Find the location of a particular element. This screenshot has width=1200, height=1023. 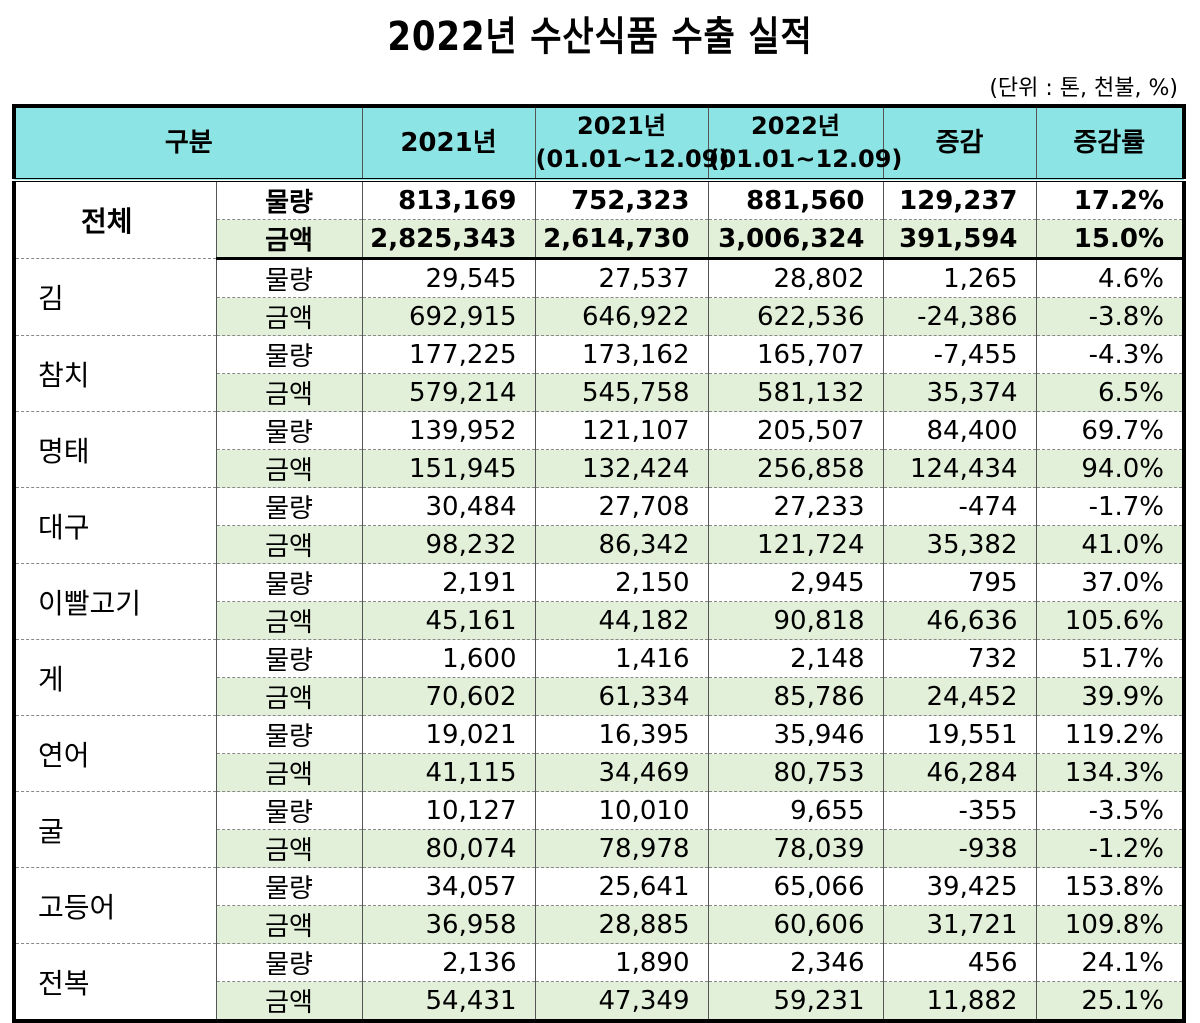

cell-rate: 15.0% is located at coordinates (1110, 239).